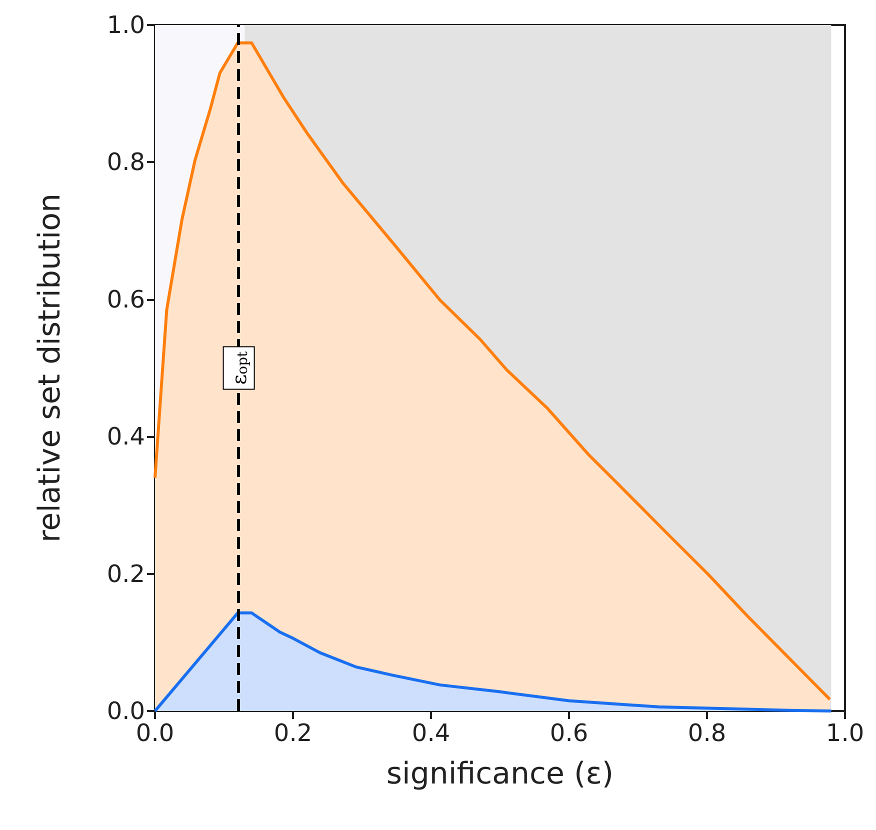 The height and width of the screenshot is (830, 876). I want to click on y-tick-label: 0.4, so click(125, 436).